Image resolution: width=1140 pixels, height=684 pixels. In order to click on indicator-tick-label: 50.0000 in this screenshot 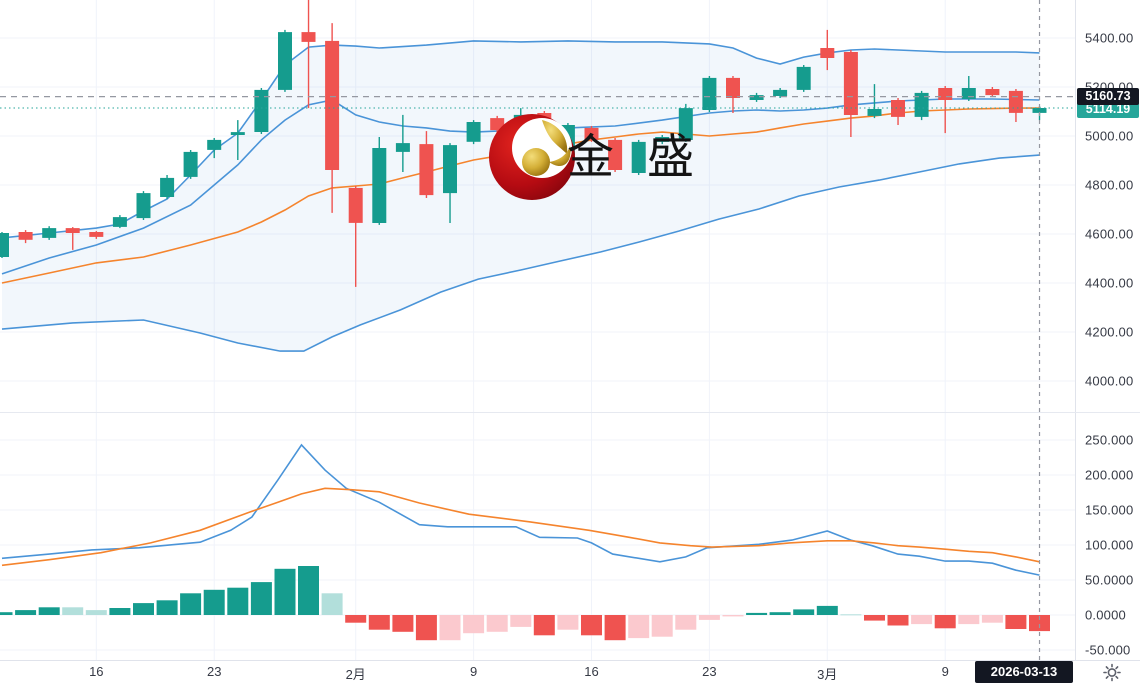, I will do `click(1109, 580)`.